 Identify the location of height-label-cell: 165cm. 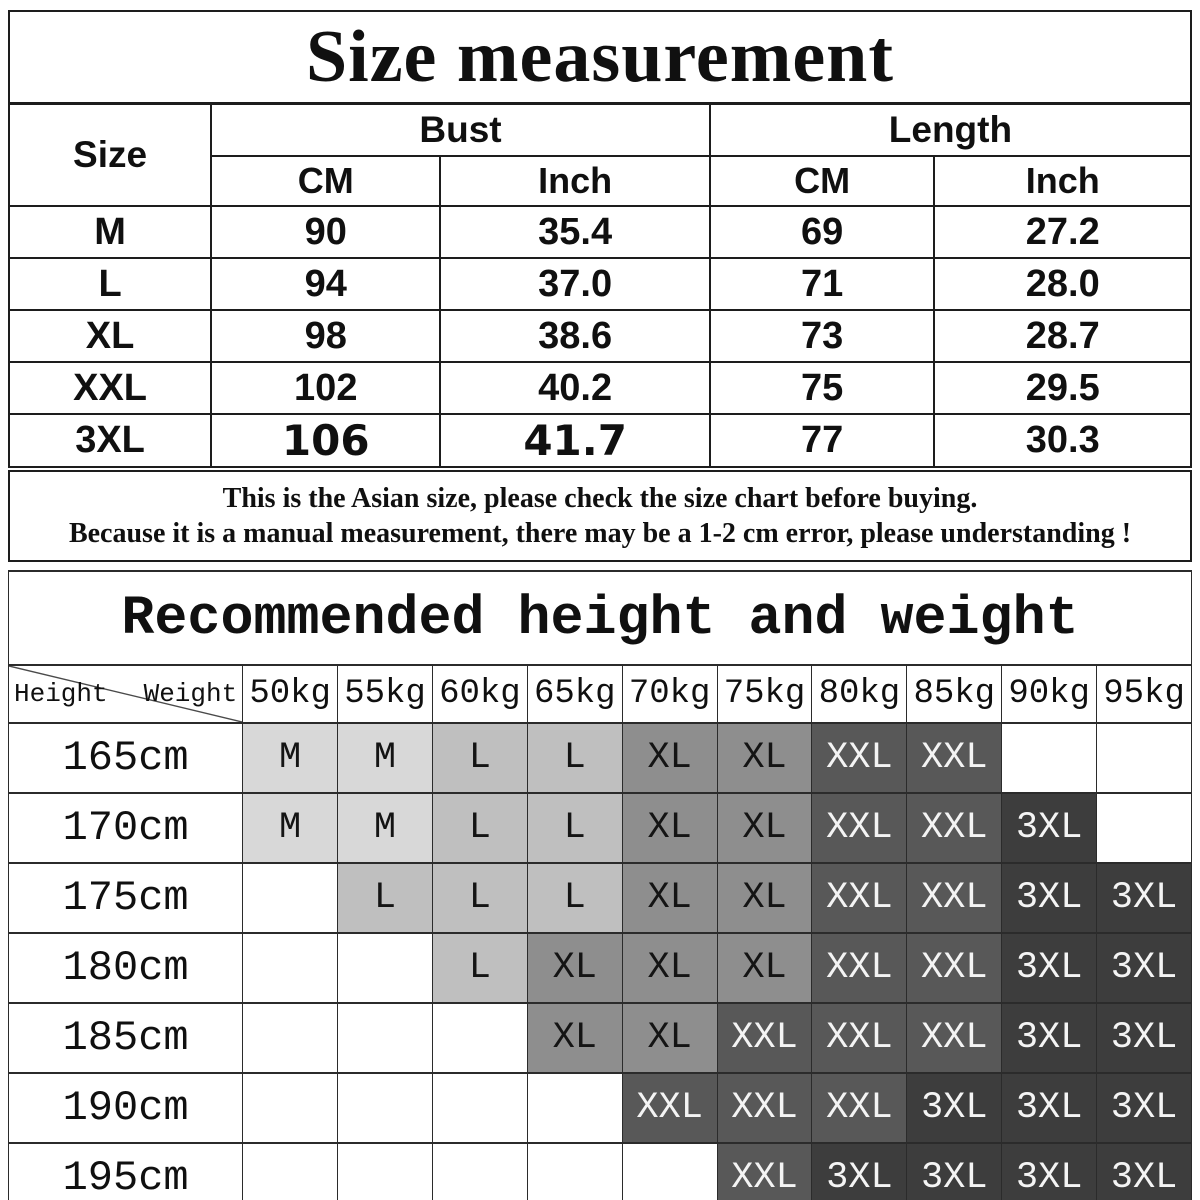
(125, 758).